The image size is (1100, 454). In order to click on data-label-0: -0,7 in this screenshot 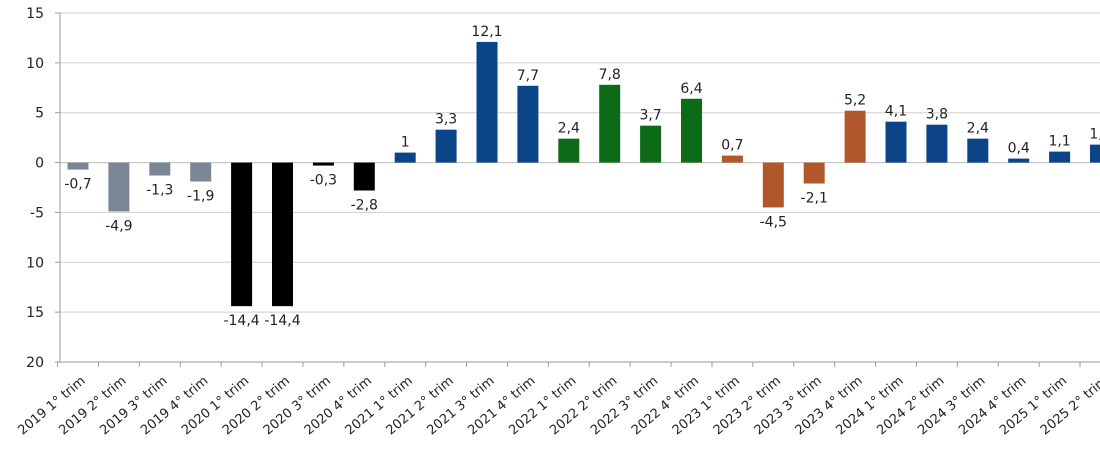, I will do `click(77, 185)`.